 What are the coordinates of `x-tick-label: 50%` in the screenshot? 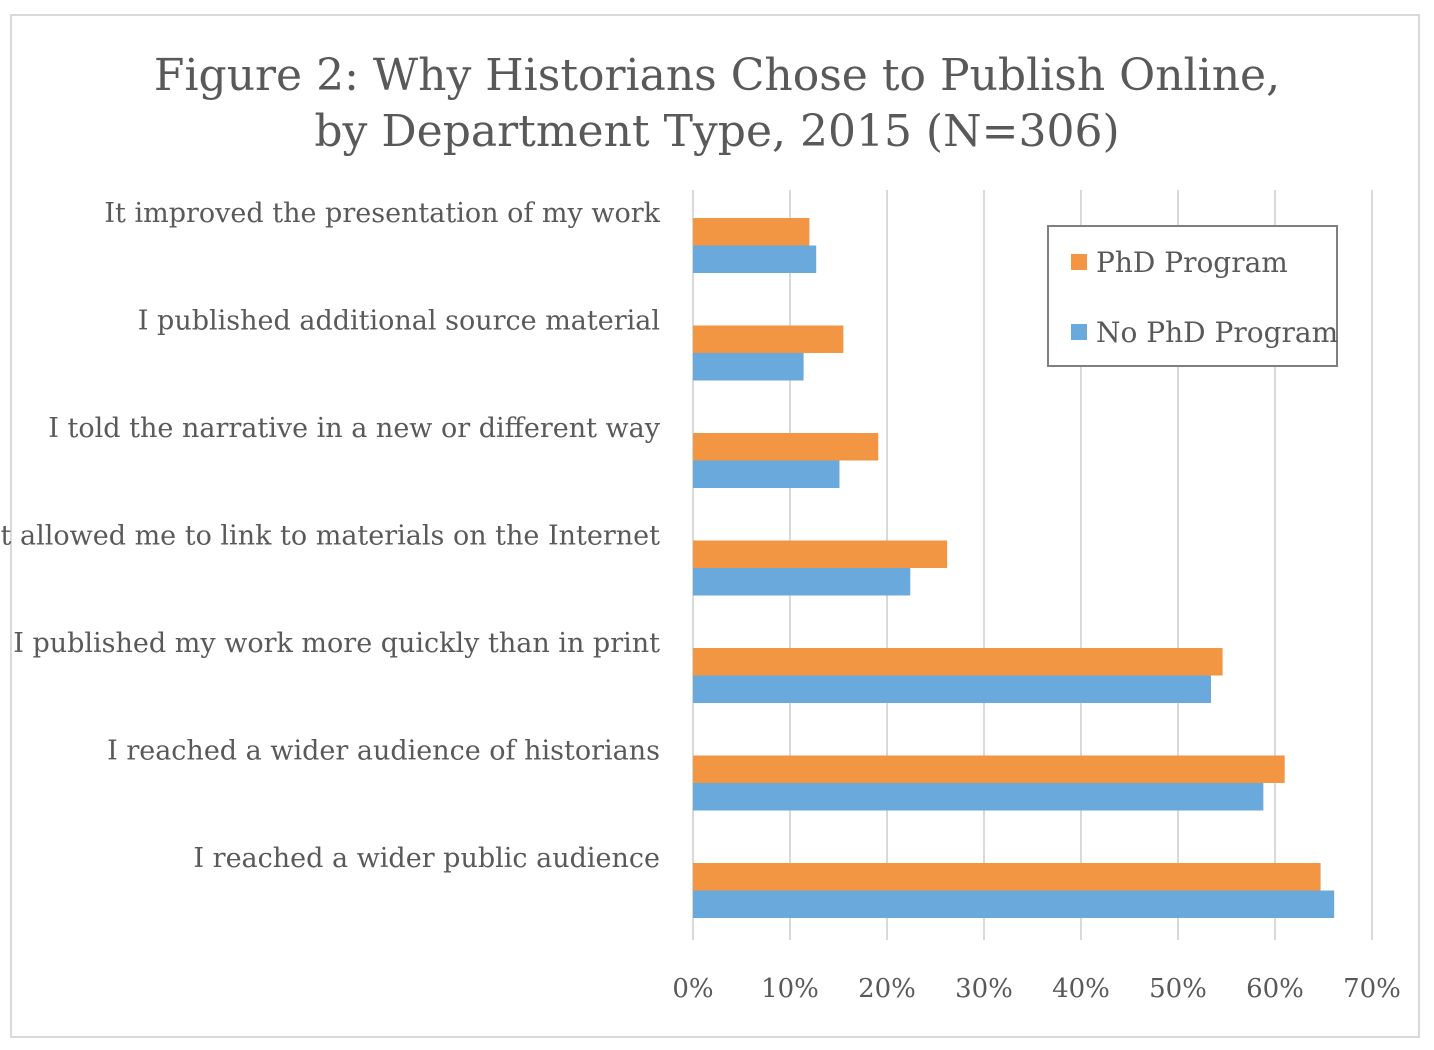 It's located at (1178, 989).